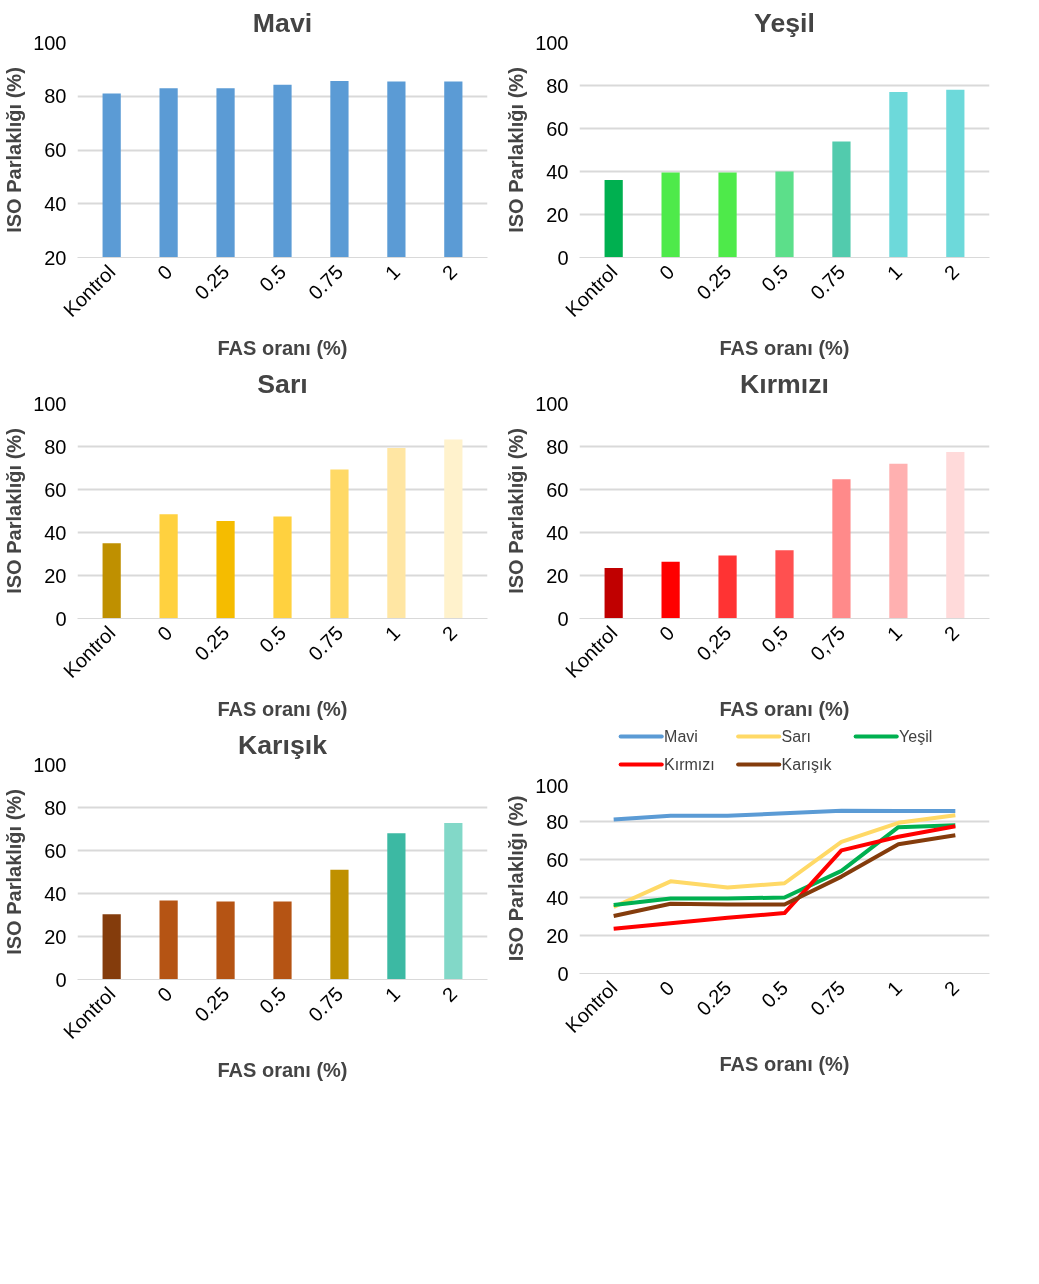  I want to click on chart-title: Karışık, so click(283, 744).